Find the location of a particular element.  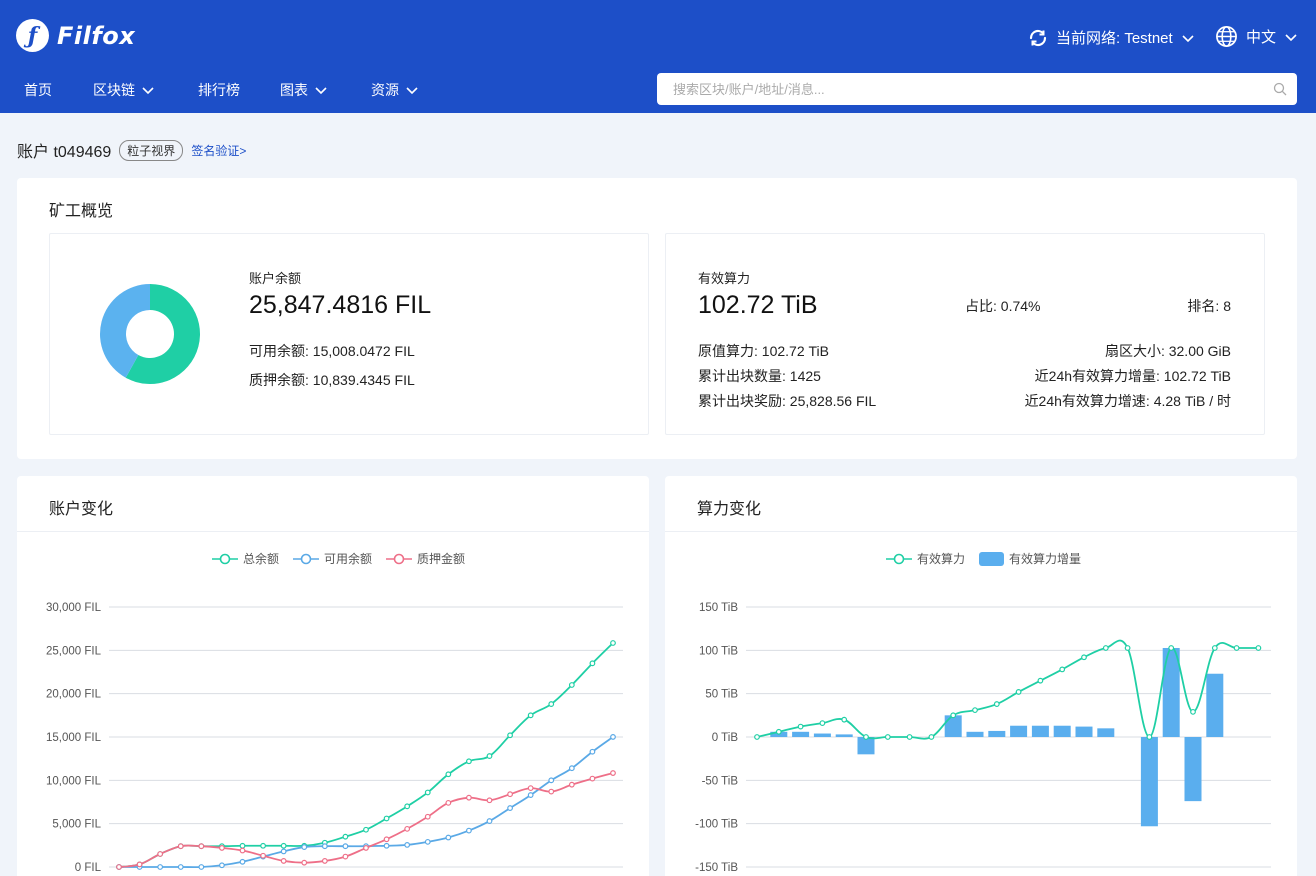

y-tick-label: 30,000 FIL is located at coordinates (74, 608).